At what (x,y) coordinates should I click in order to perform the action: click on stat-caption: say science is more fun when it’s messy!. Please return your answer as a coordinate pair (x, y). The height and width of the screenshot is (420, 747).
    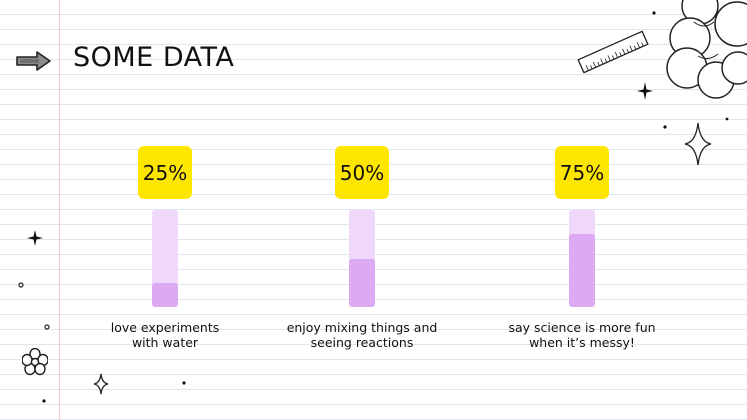
    Looking at the image, I should click on (582, 335).